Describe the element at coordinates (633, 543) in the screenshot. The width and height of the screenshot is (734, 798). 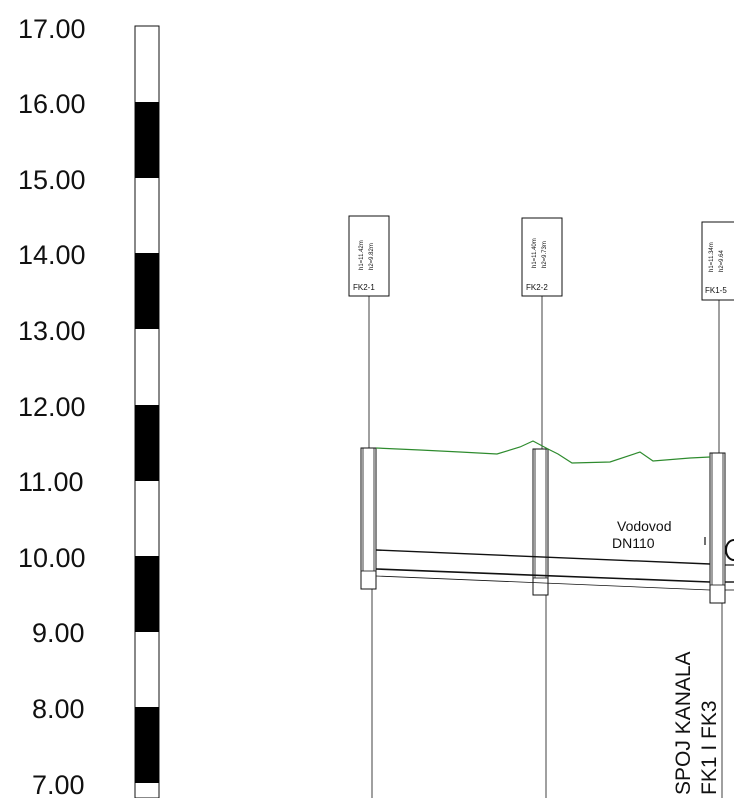
I see `water-main-label-2: DN110` at that location.